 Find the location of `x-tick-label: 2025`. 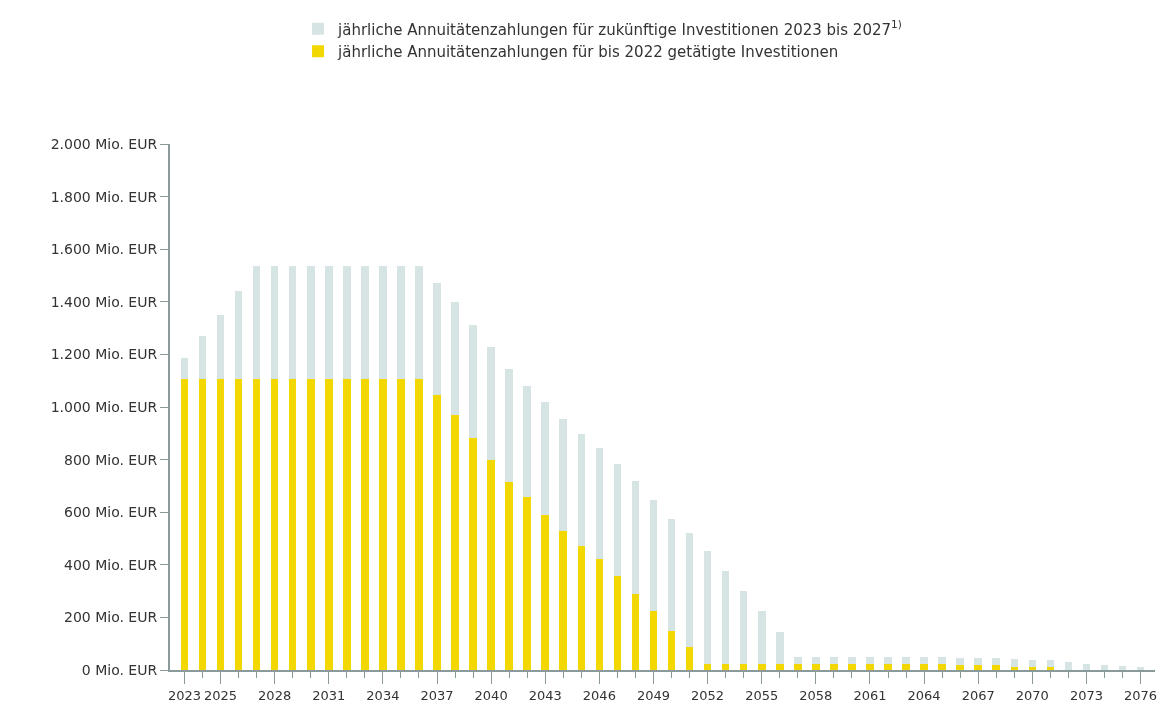

x-tick-label: 2025 is located at coordinates (220, 695).